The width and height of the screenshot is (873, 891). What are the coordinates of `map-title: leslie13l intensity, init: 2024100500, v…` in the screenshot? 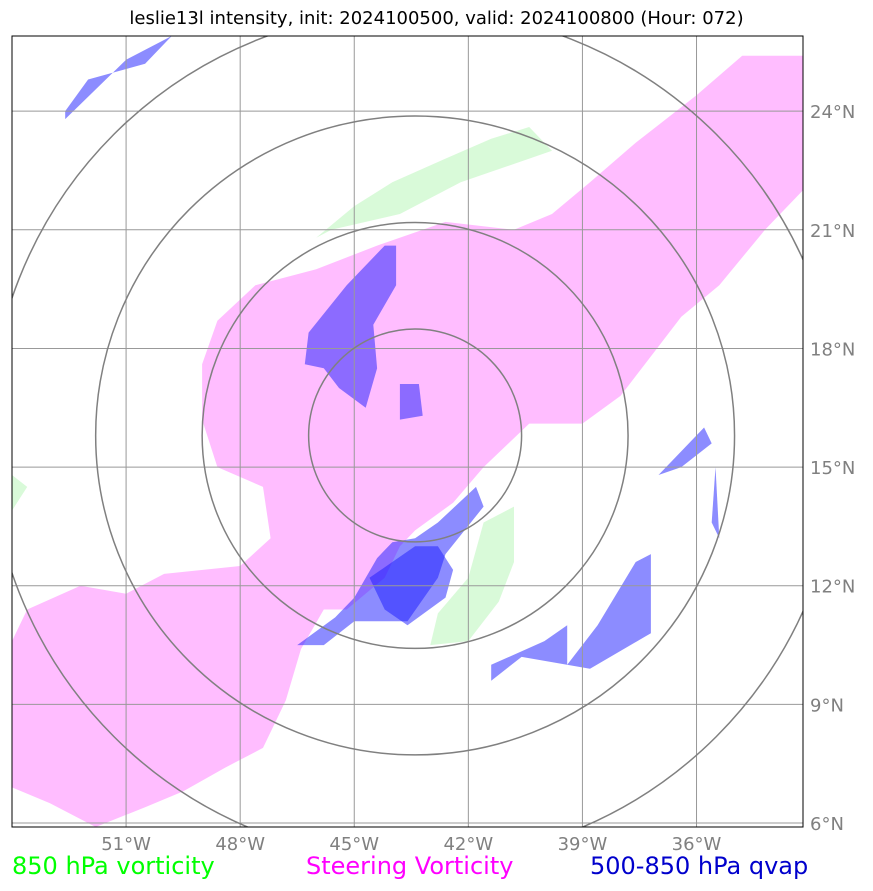 It's located at (436, 18).